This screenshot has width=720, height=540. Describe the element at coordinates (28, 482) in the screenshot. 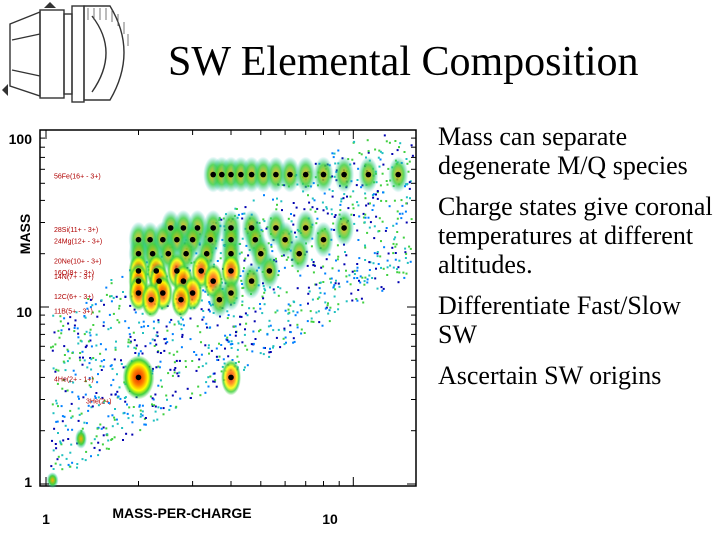

I see `y-tick-1: 1` at that location.